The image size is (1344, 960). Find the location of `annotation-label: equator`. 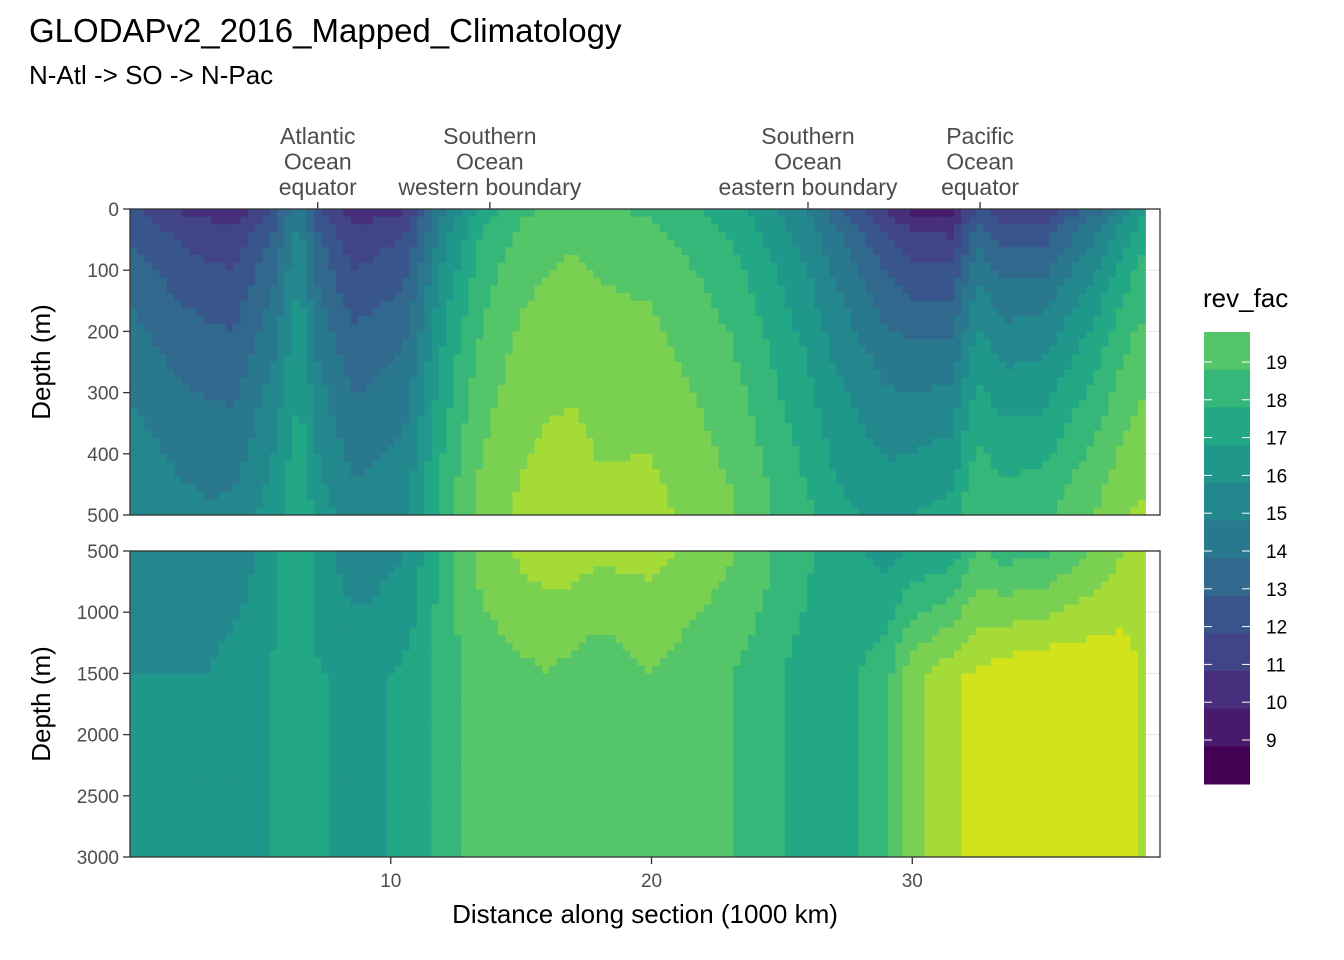

annotation-label: equator is located at coordinates (318, 187).